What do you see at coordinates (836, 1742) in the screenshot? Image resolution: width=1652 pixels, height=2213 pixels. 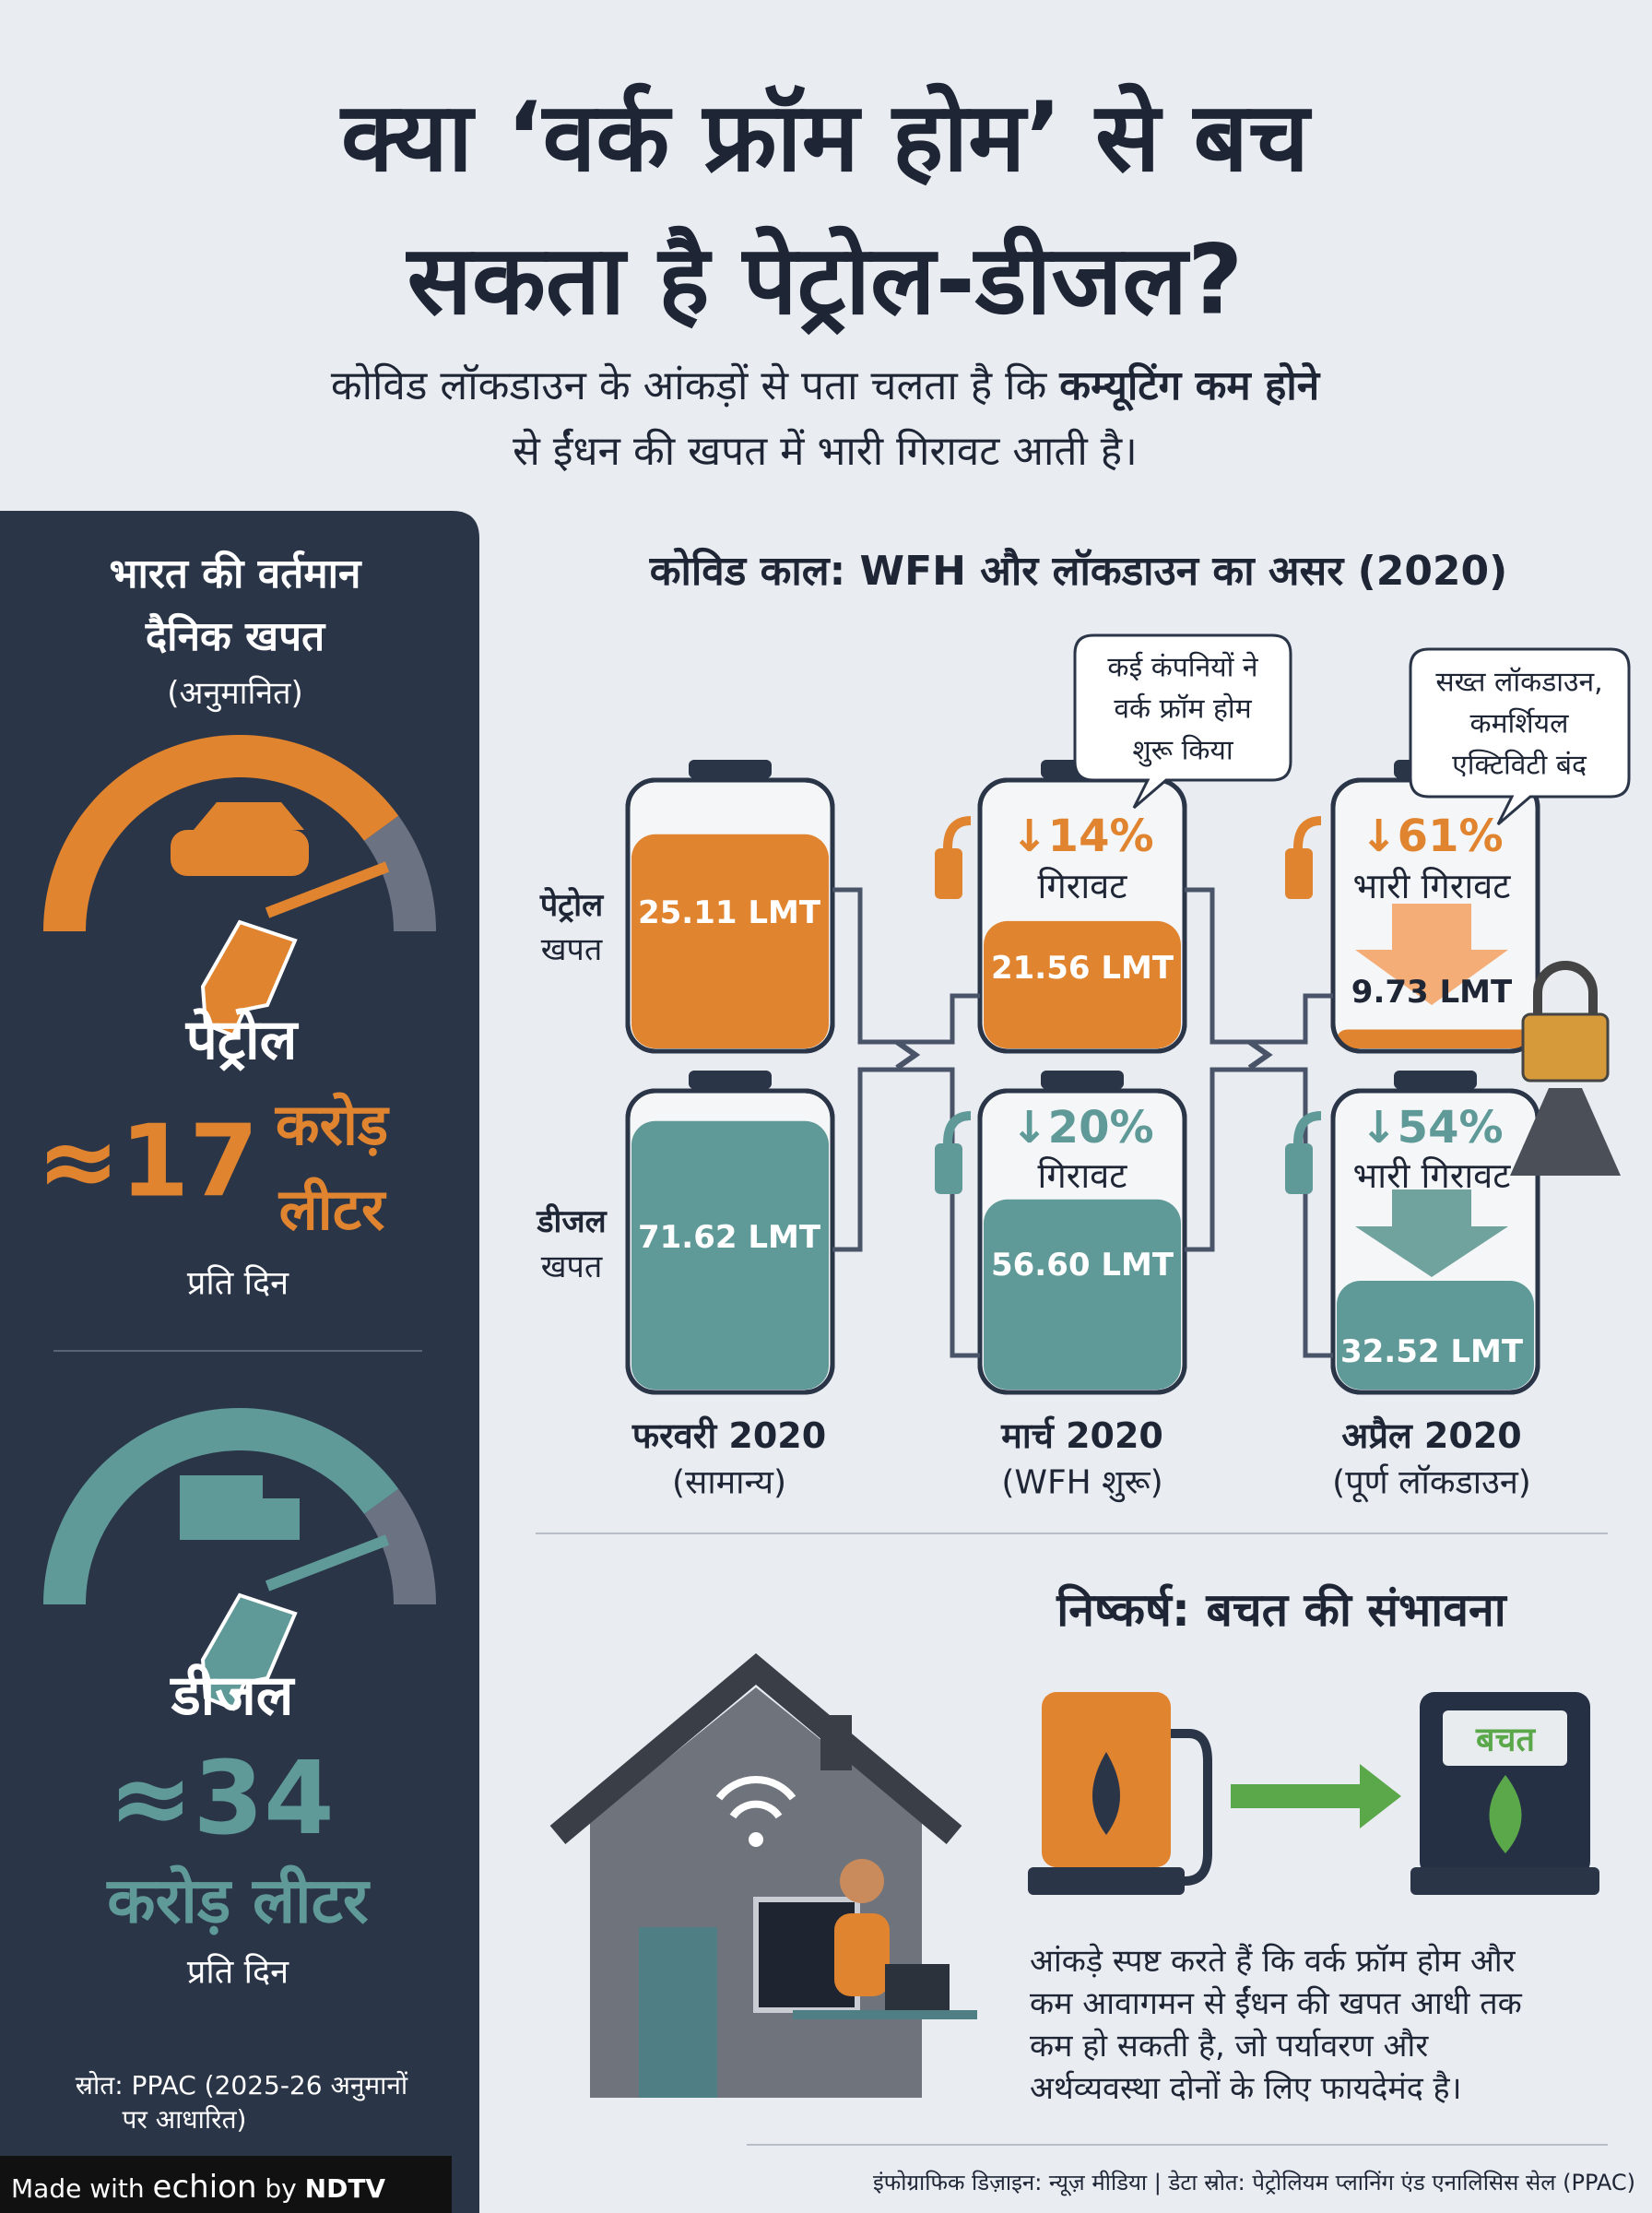 I see `chimney` at bounding box center [836, 1742].